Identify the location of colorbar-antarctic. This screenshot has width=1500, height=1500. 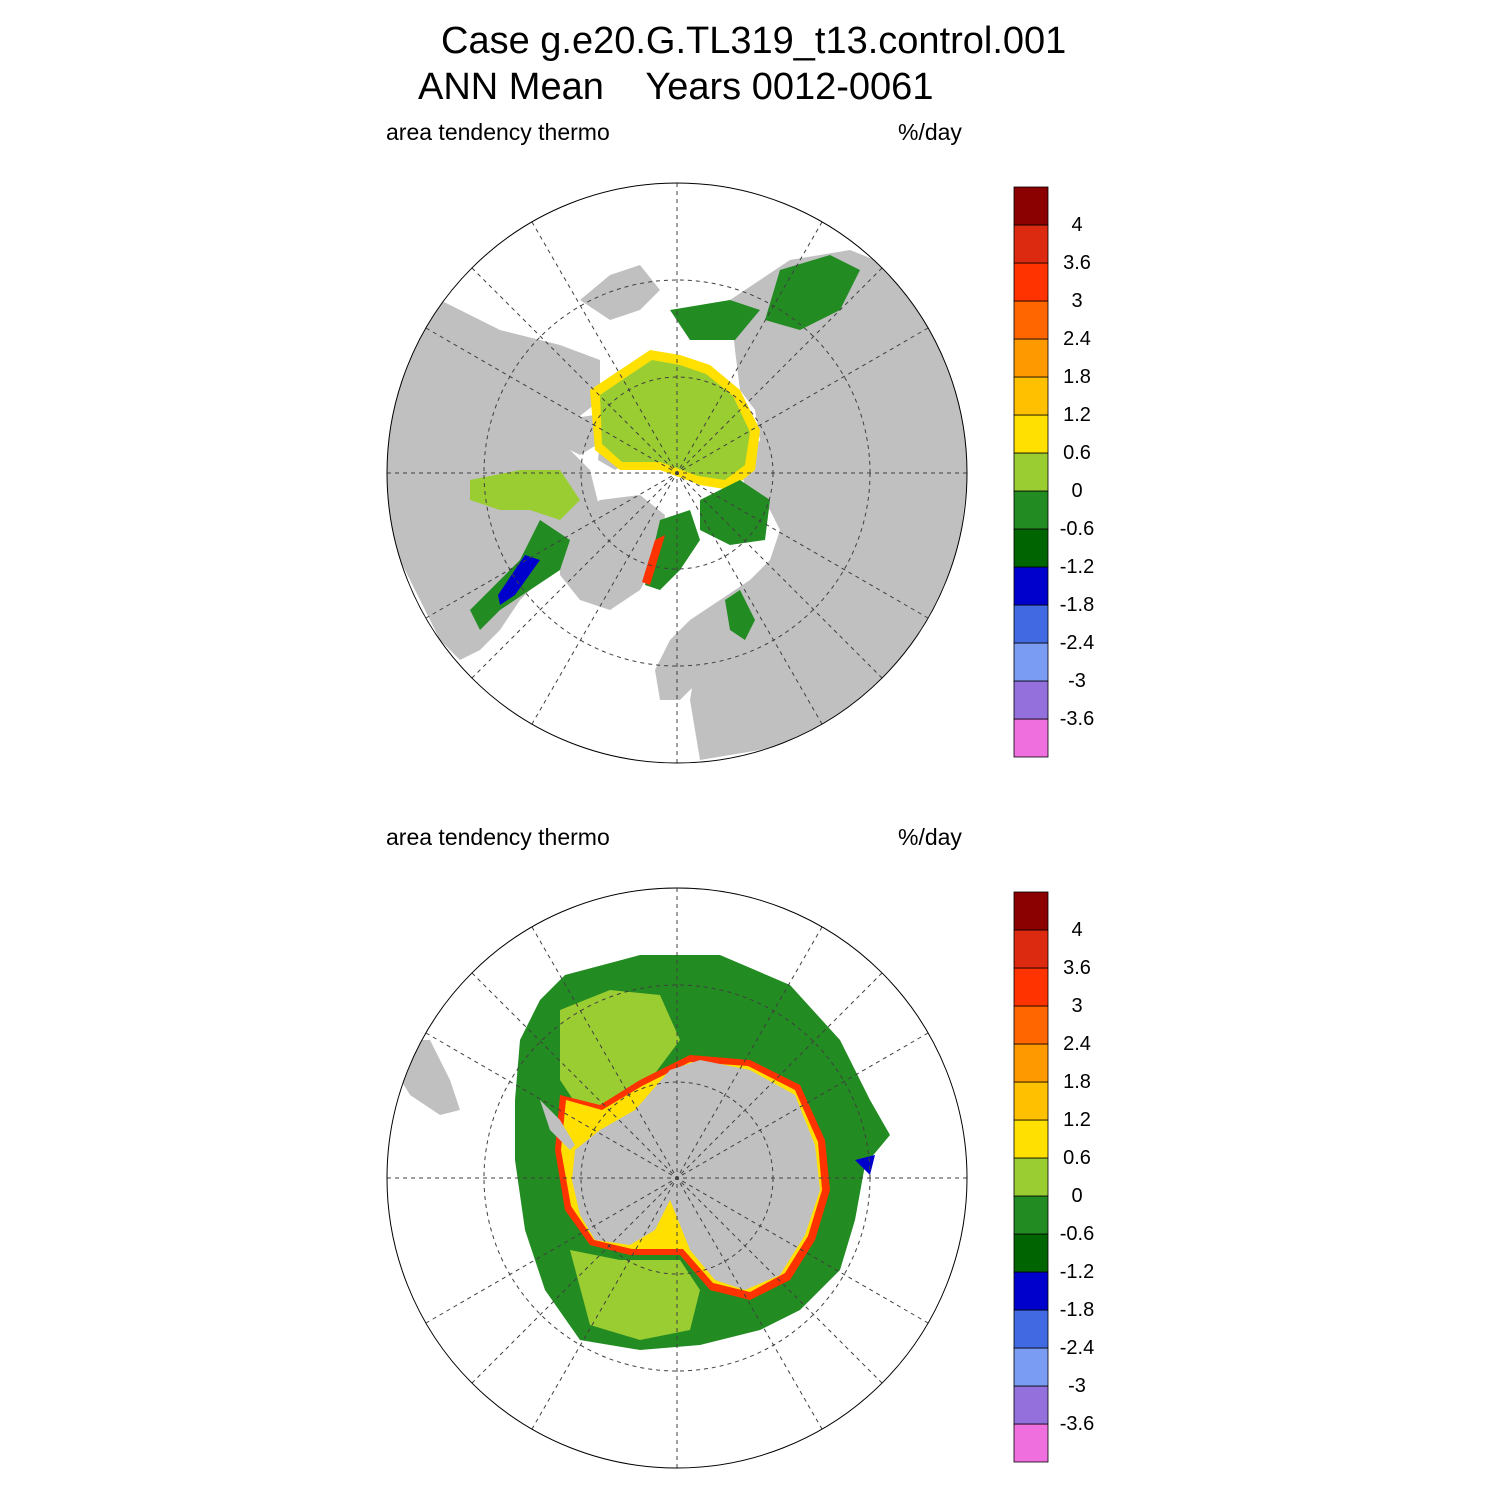
(1031, 1177).